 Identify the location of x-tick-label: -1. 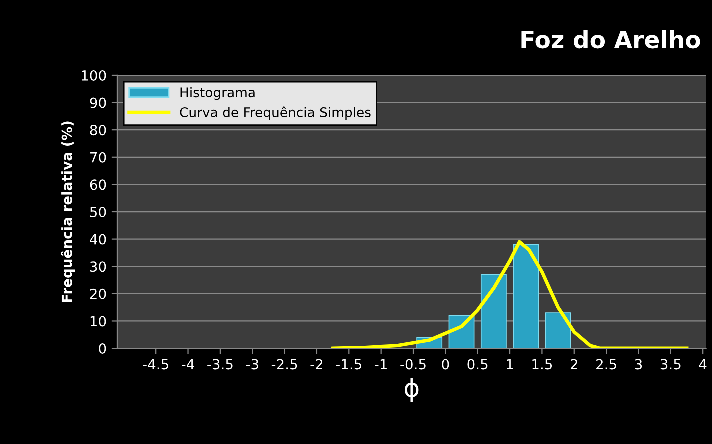
(381, 364).